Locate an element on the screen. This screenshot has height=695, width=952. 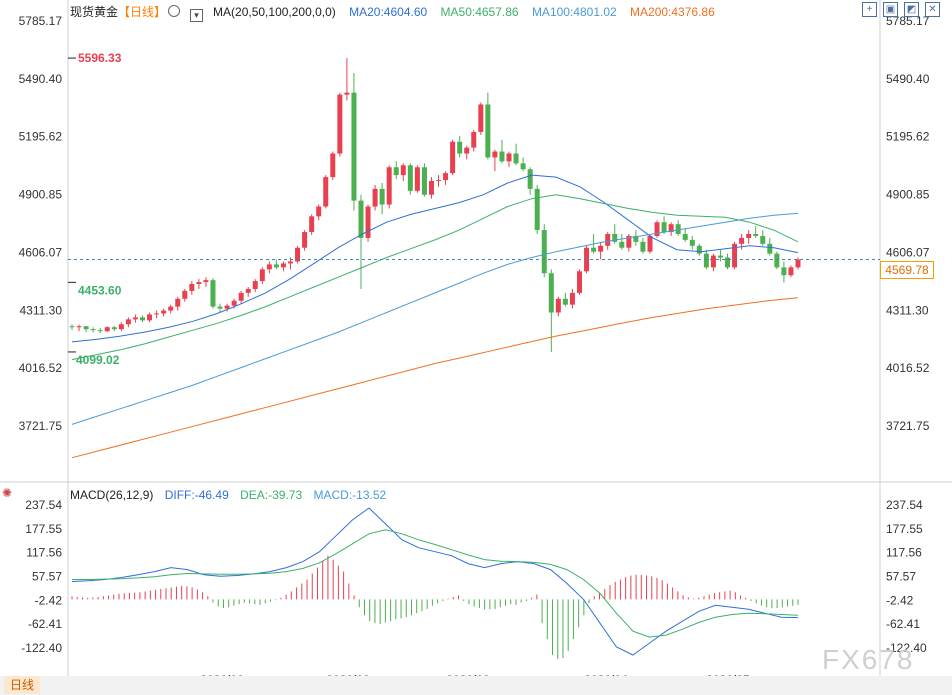
macd-y-tick-left: 177.55 is located at coordinates (43, 529).